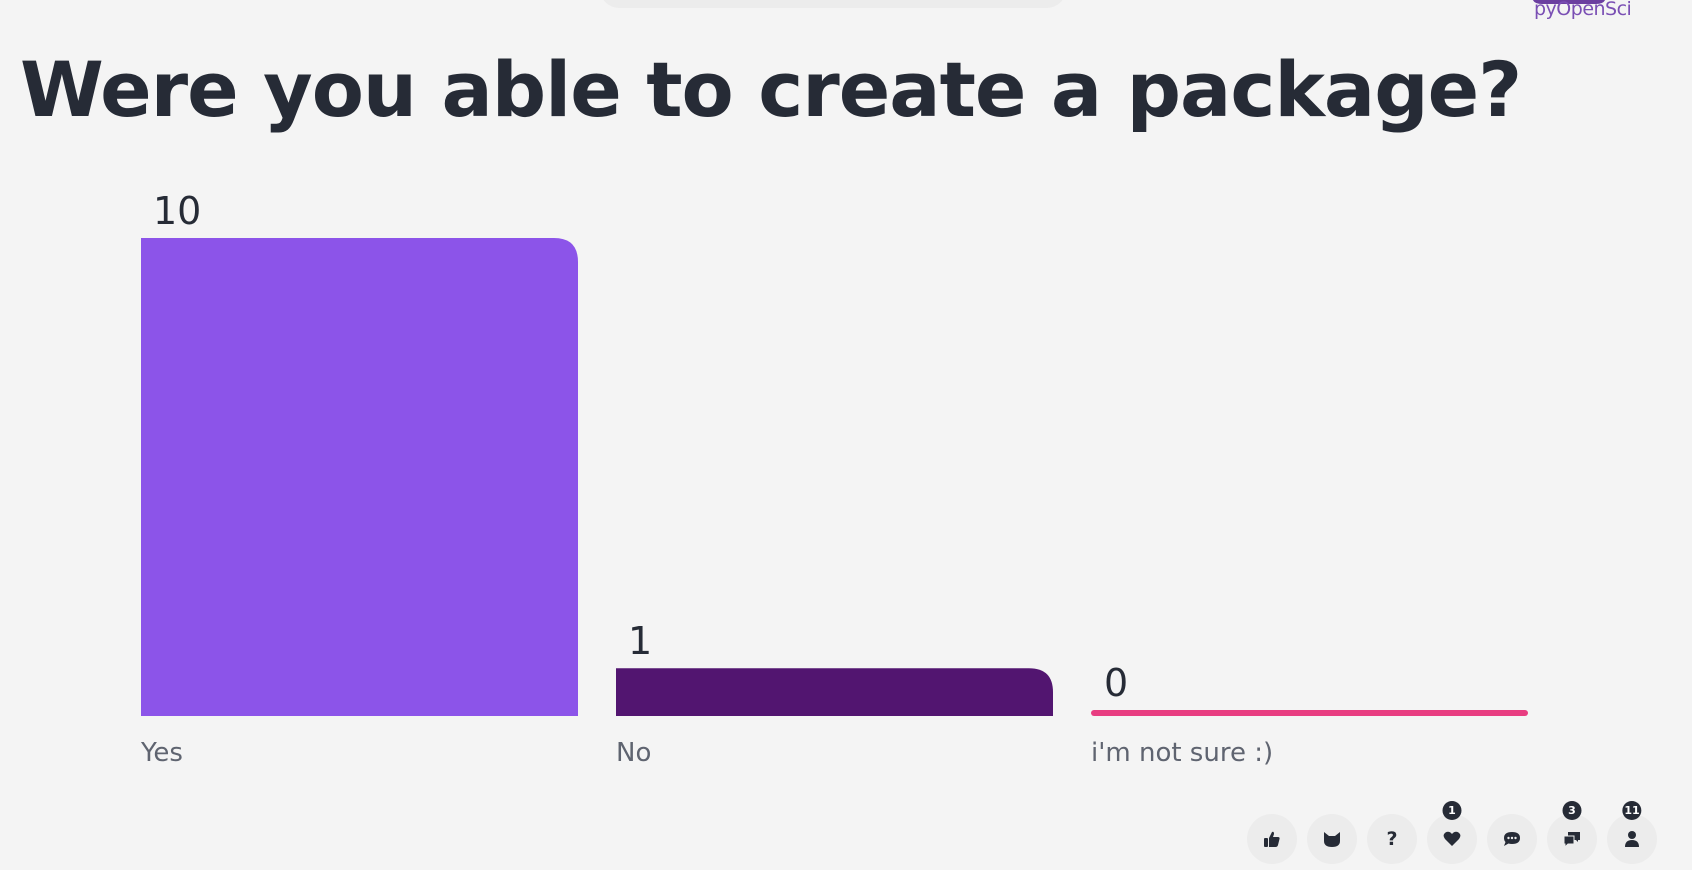 The width and height of the screenshot is (1692, 870). What do you see at coordinates (161, 753) in the screenshot?
I see `category-label-yes: Yes` at bounding box center [161, 753].